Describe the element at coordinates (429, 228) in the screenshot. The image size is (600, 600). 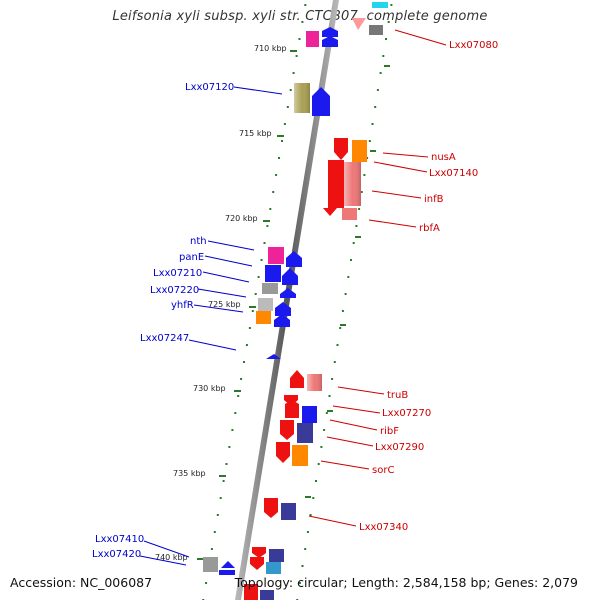
I see `gene-label-rbfA: rbfA` at that location.